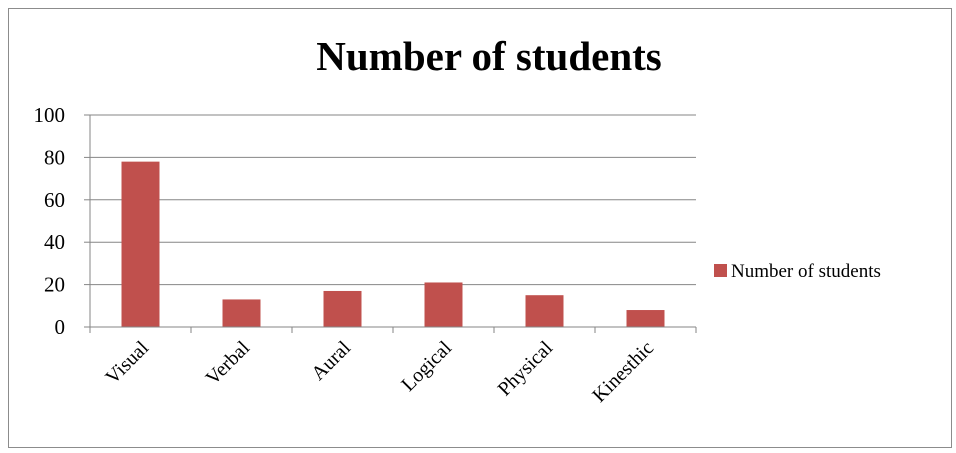 This screenshot has width=956, height=453. What do you see at coordinates (140, 244) in the screenshot?
I see `bar-visual` at bounding box center [140, 244].